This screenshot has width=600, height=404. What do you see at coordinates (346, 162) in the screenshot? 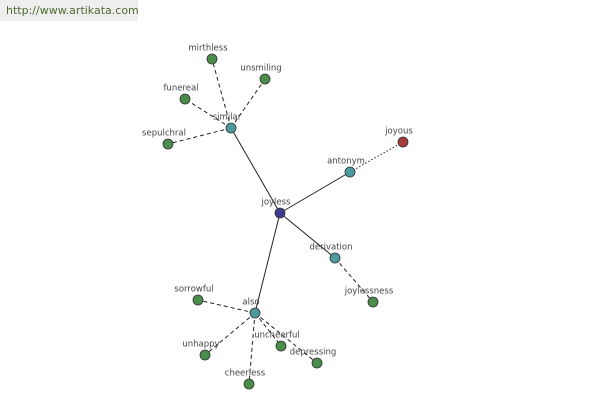
I see `node-label: antonym` at bounding box center [346, 162].